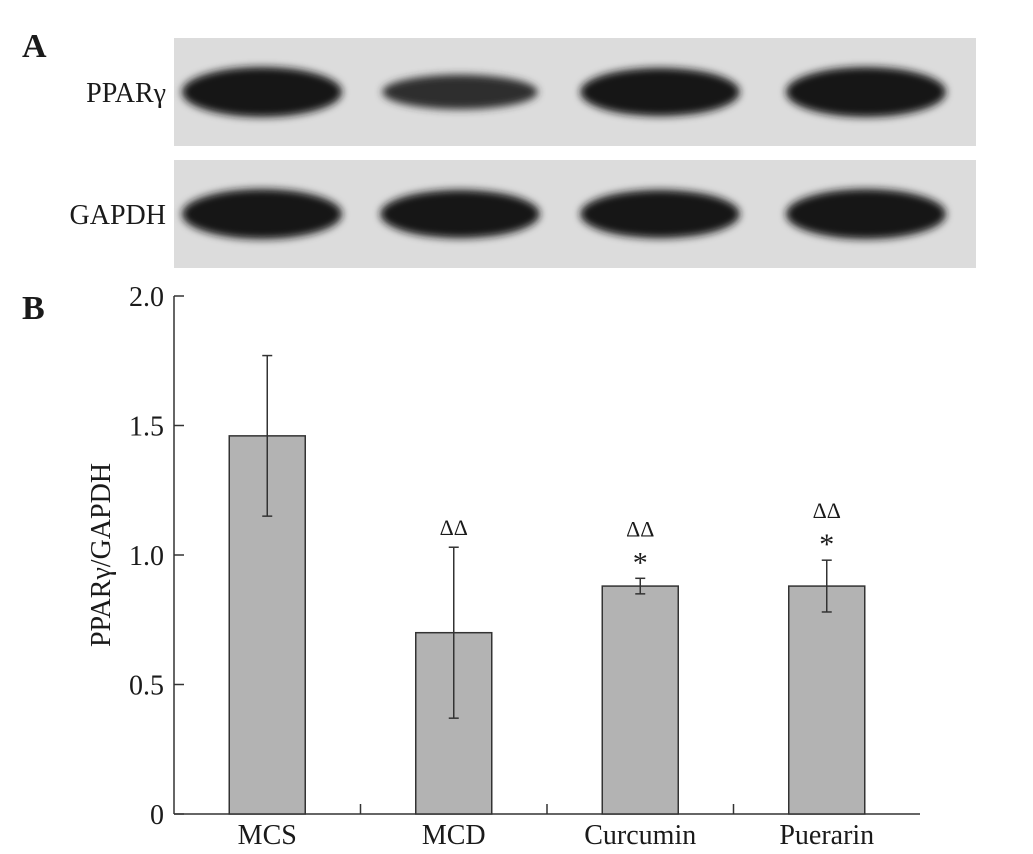 This screenshot has width=1033, height=854. I want to click on y-tick-label: 0, so click(157, 815).